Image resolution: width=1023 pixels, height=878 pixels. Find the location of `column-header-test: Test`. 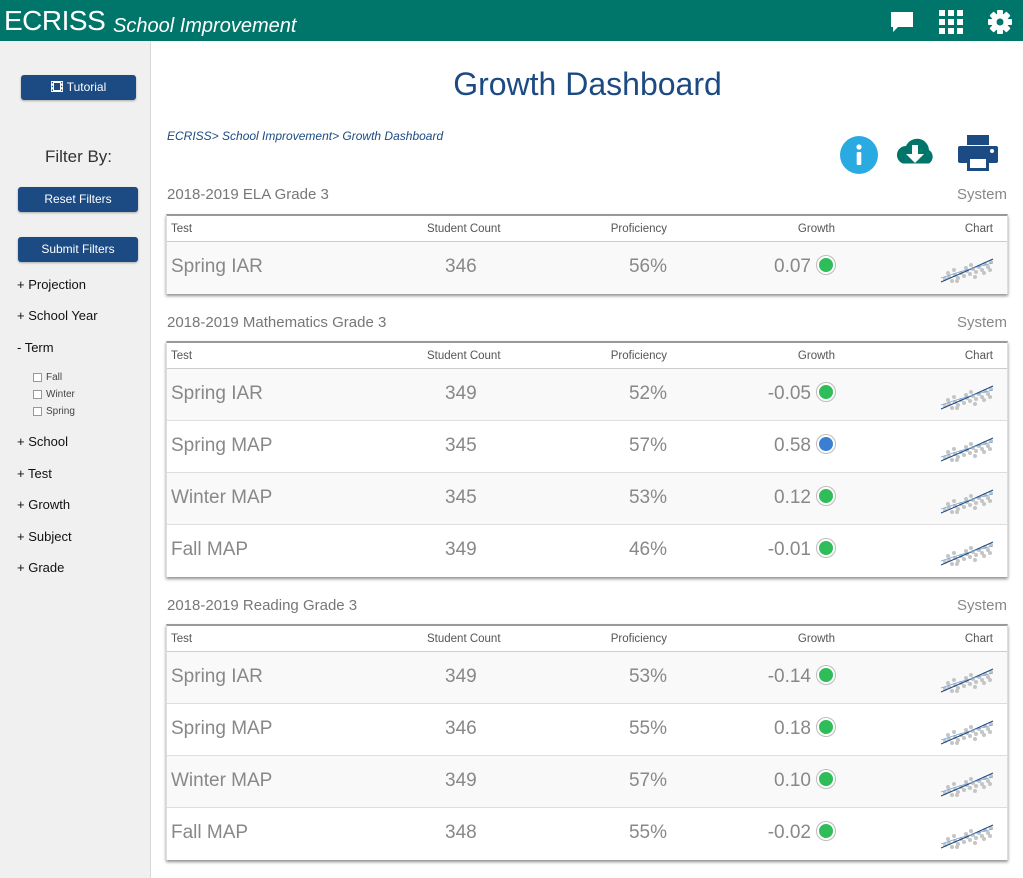

column-header-test: Test is located at coordinates (182, 639).